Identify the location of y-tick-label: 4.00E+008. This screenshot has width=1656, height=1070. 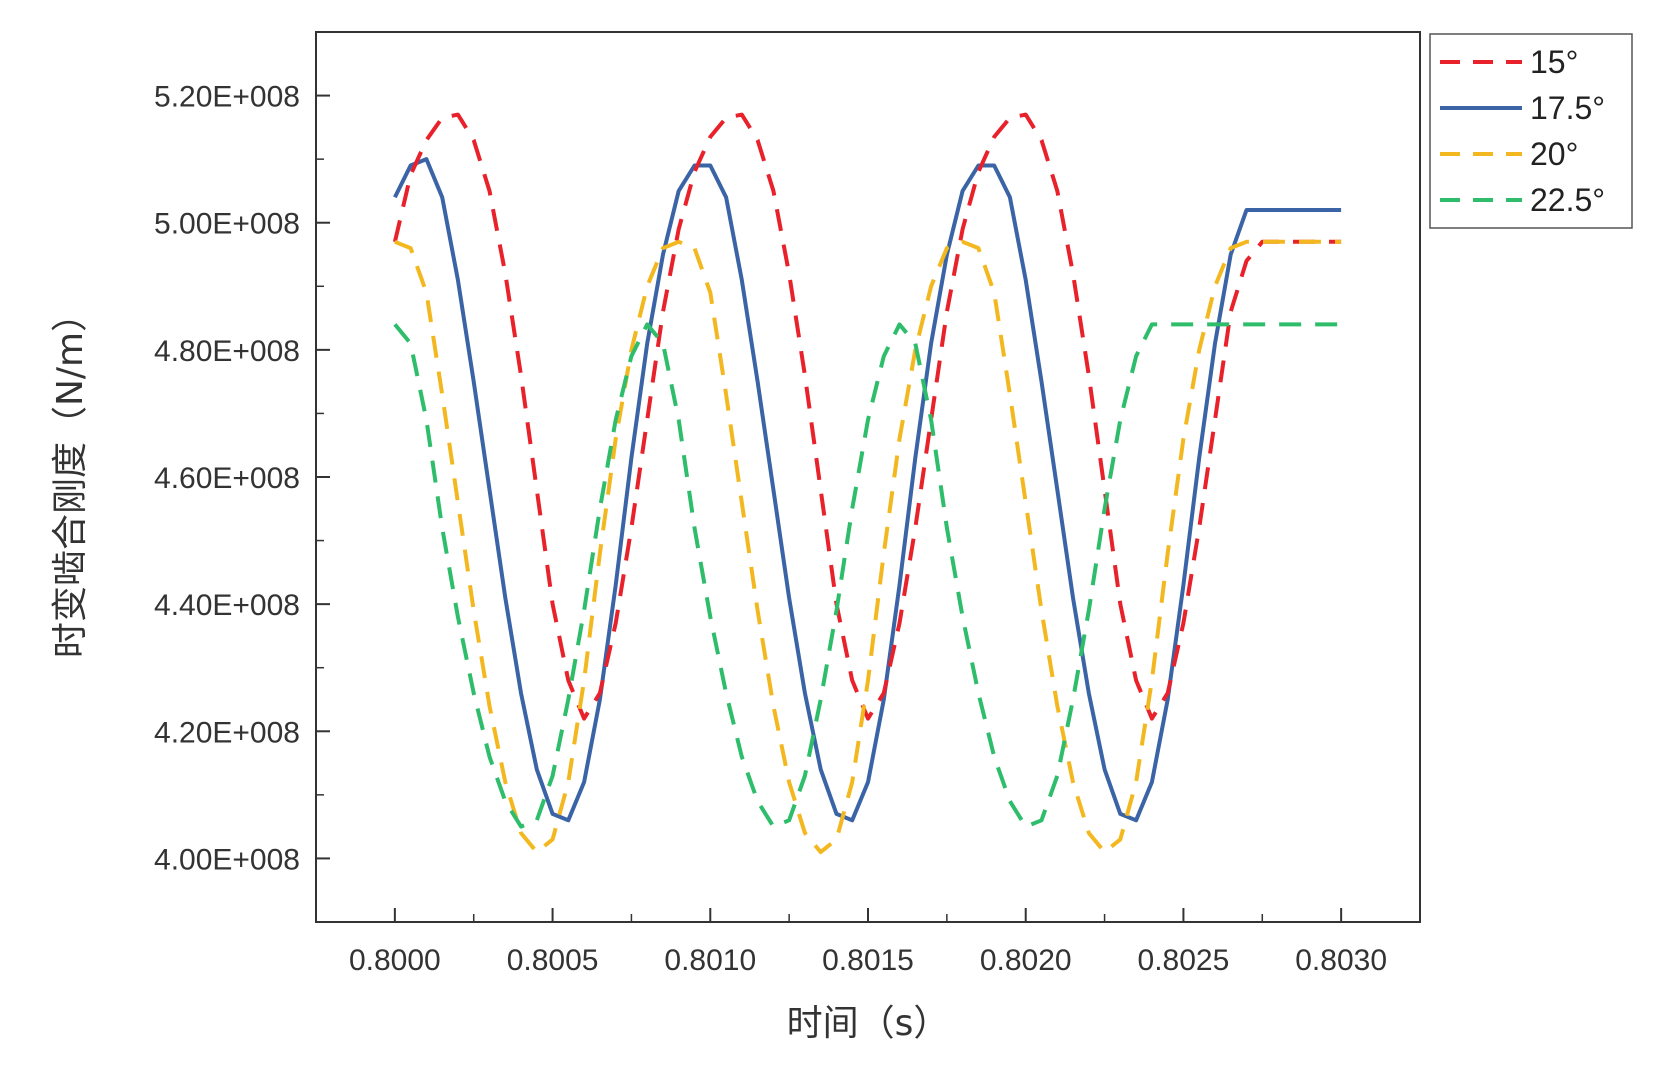
(227, 859).